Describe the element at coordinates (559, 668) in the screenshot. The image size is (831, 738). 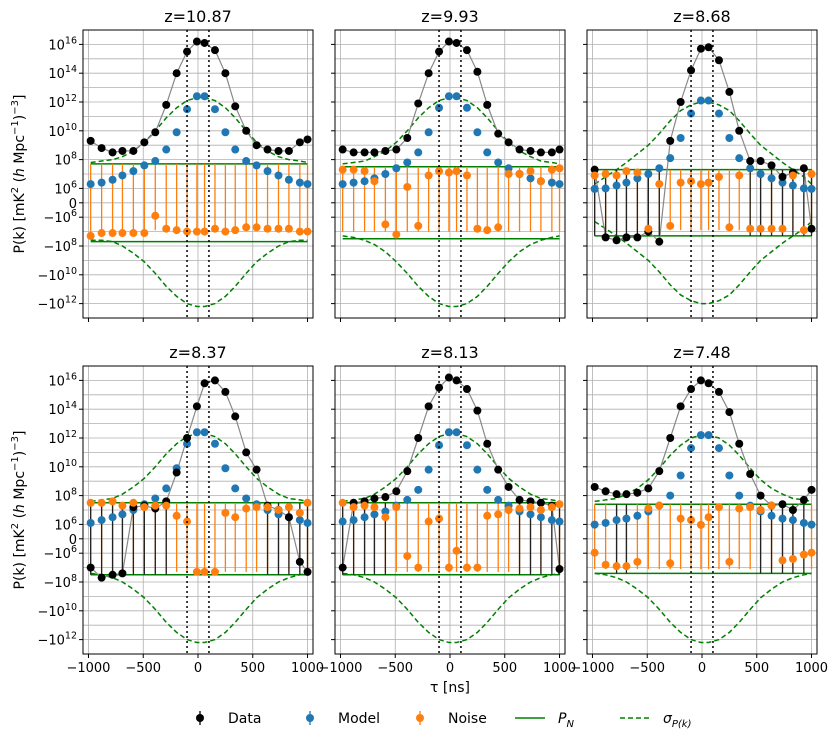
I see `x-tick-label: 1000` at that location.